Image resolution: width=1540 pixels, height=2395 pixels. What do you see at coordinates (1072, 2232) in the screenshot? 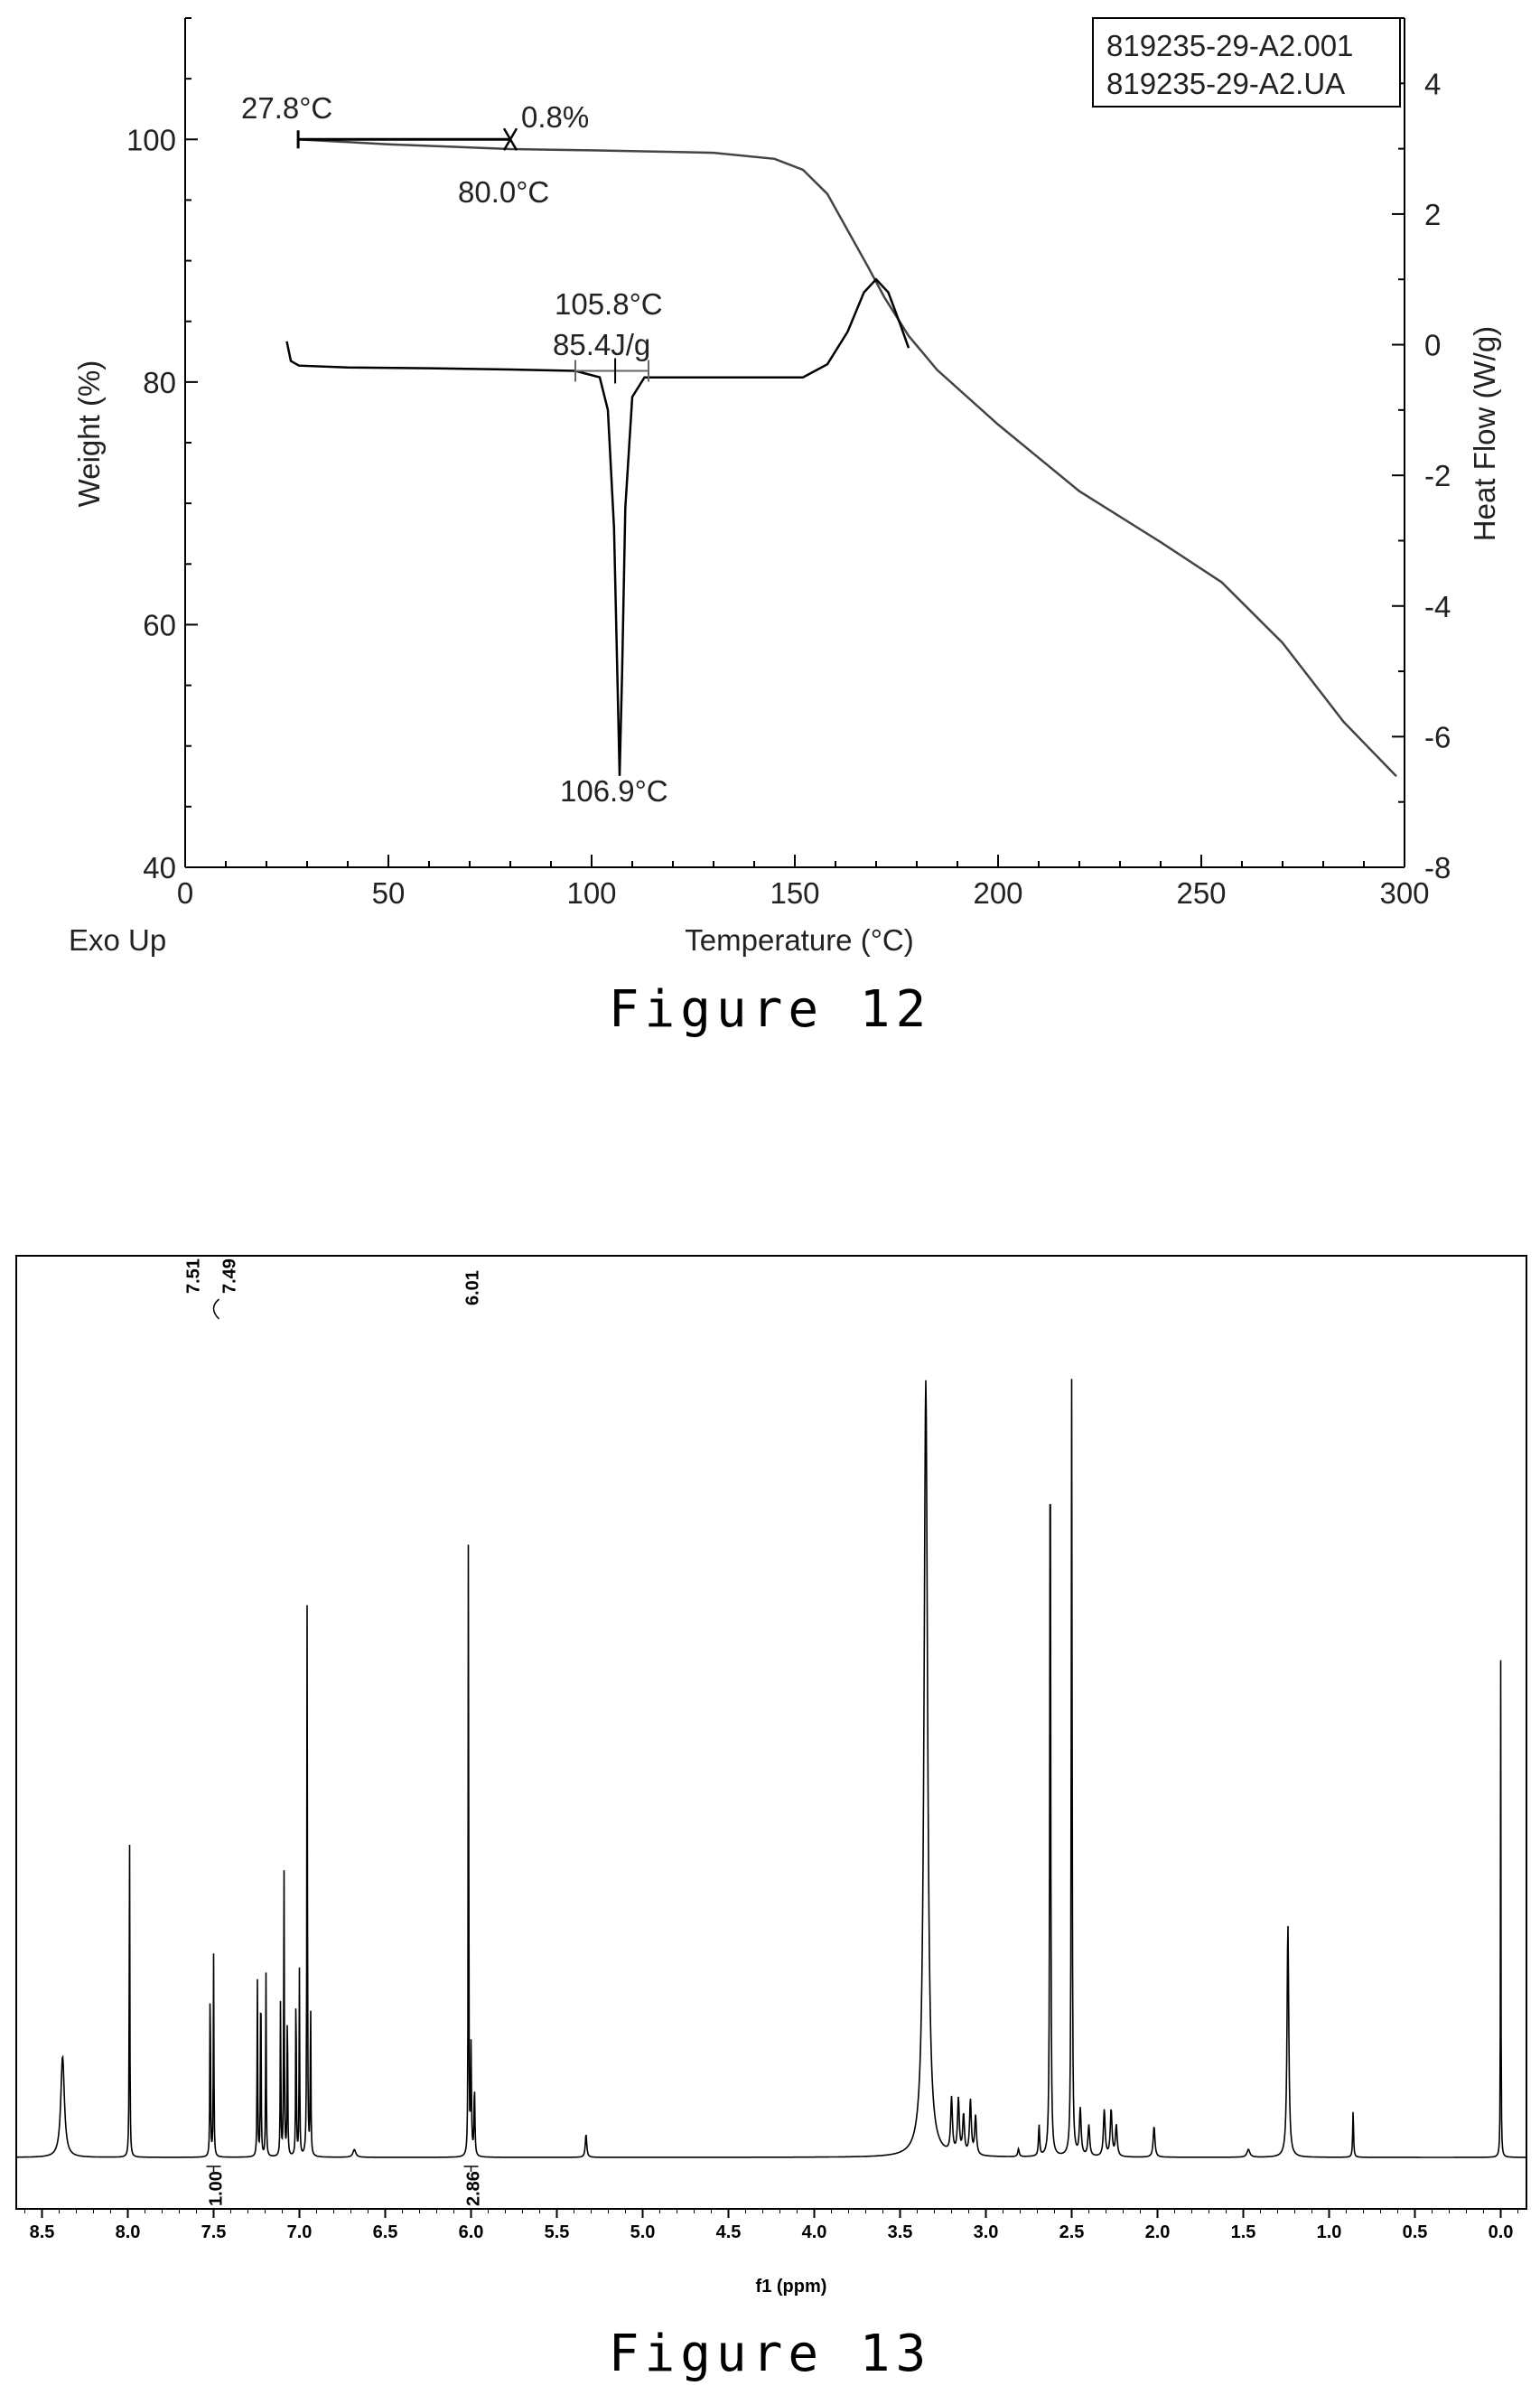
I see `x-tick-label: 2.5` at bounding box center [1072, 2232].